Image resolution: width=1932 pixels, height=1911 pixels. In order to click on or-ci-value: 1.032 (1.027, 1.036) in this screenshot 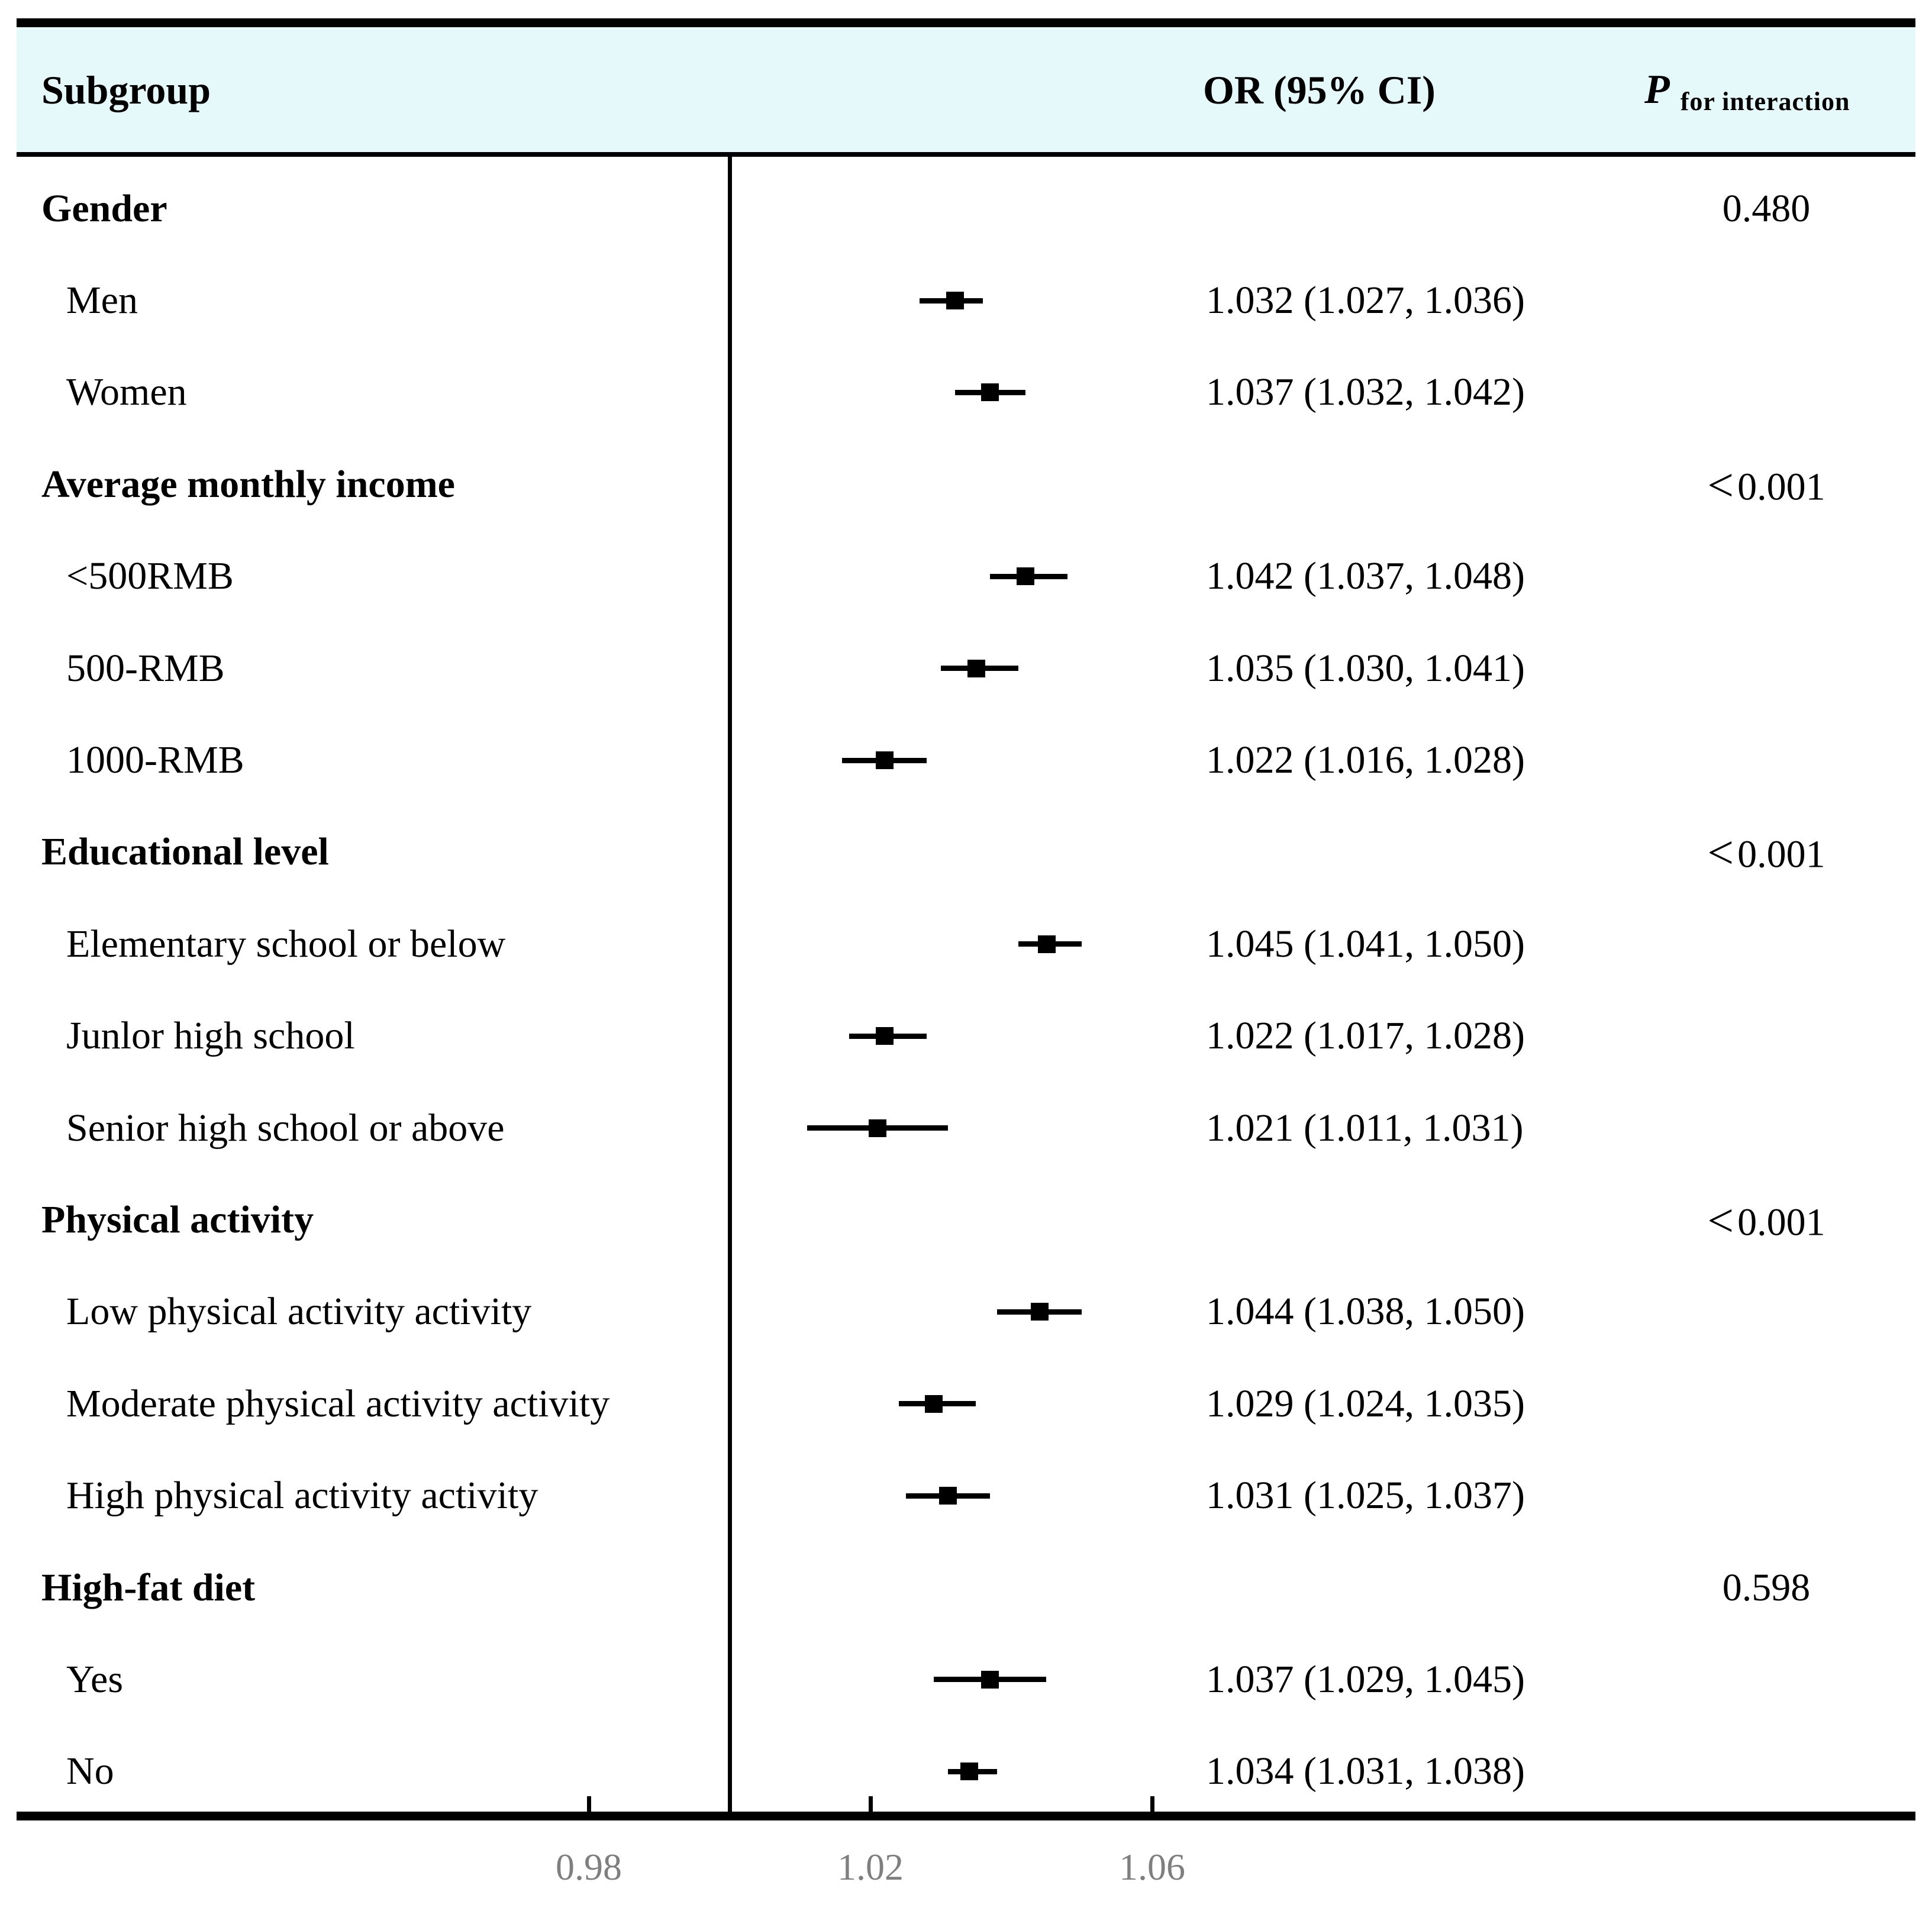, I will do `click(1365, 300)`.